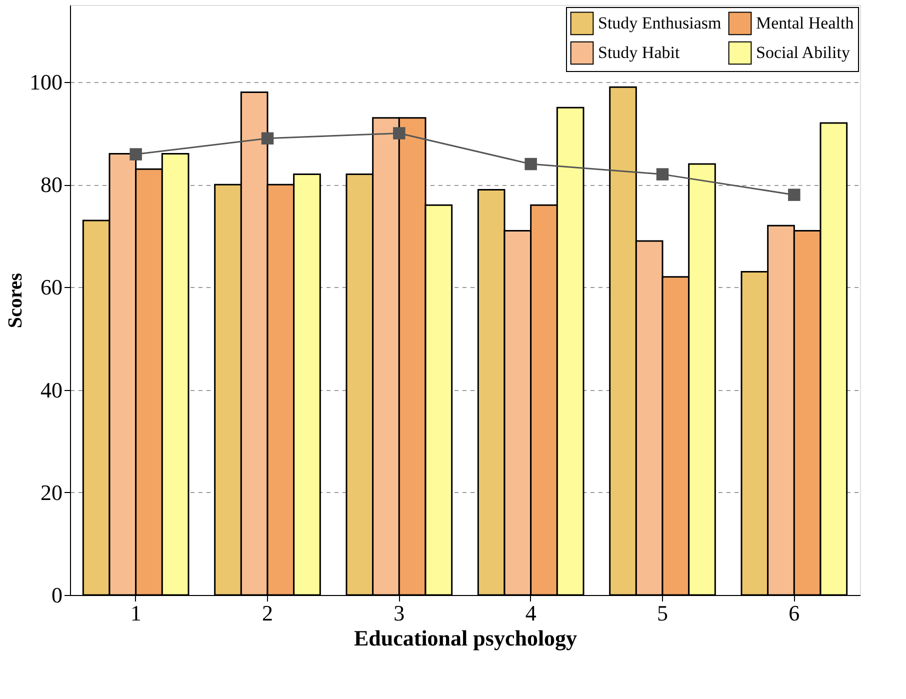 Image resolution: width=906 pixels, height=699 pixels. What do you see at coordinates (267, 613) in the screenshot?
I see `x-tick-label: 2` at bounding box center [267, 613].